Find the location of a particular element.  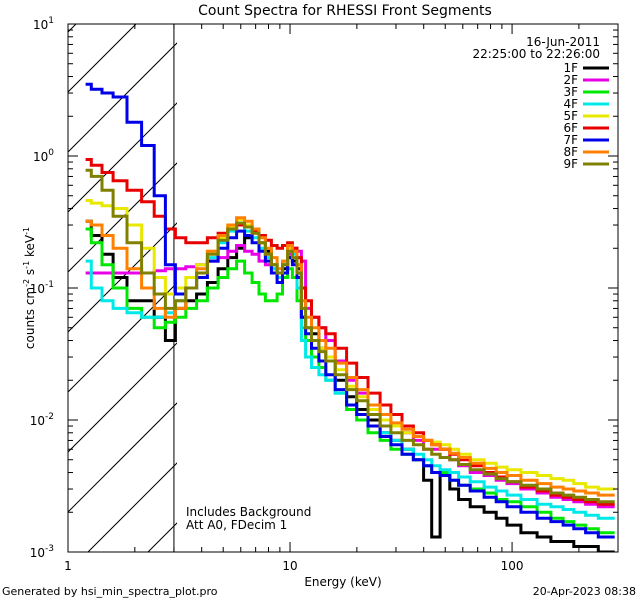

legend-label: 6F is located at coordinates (570, 128).